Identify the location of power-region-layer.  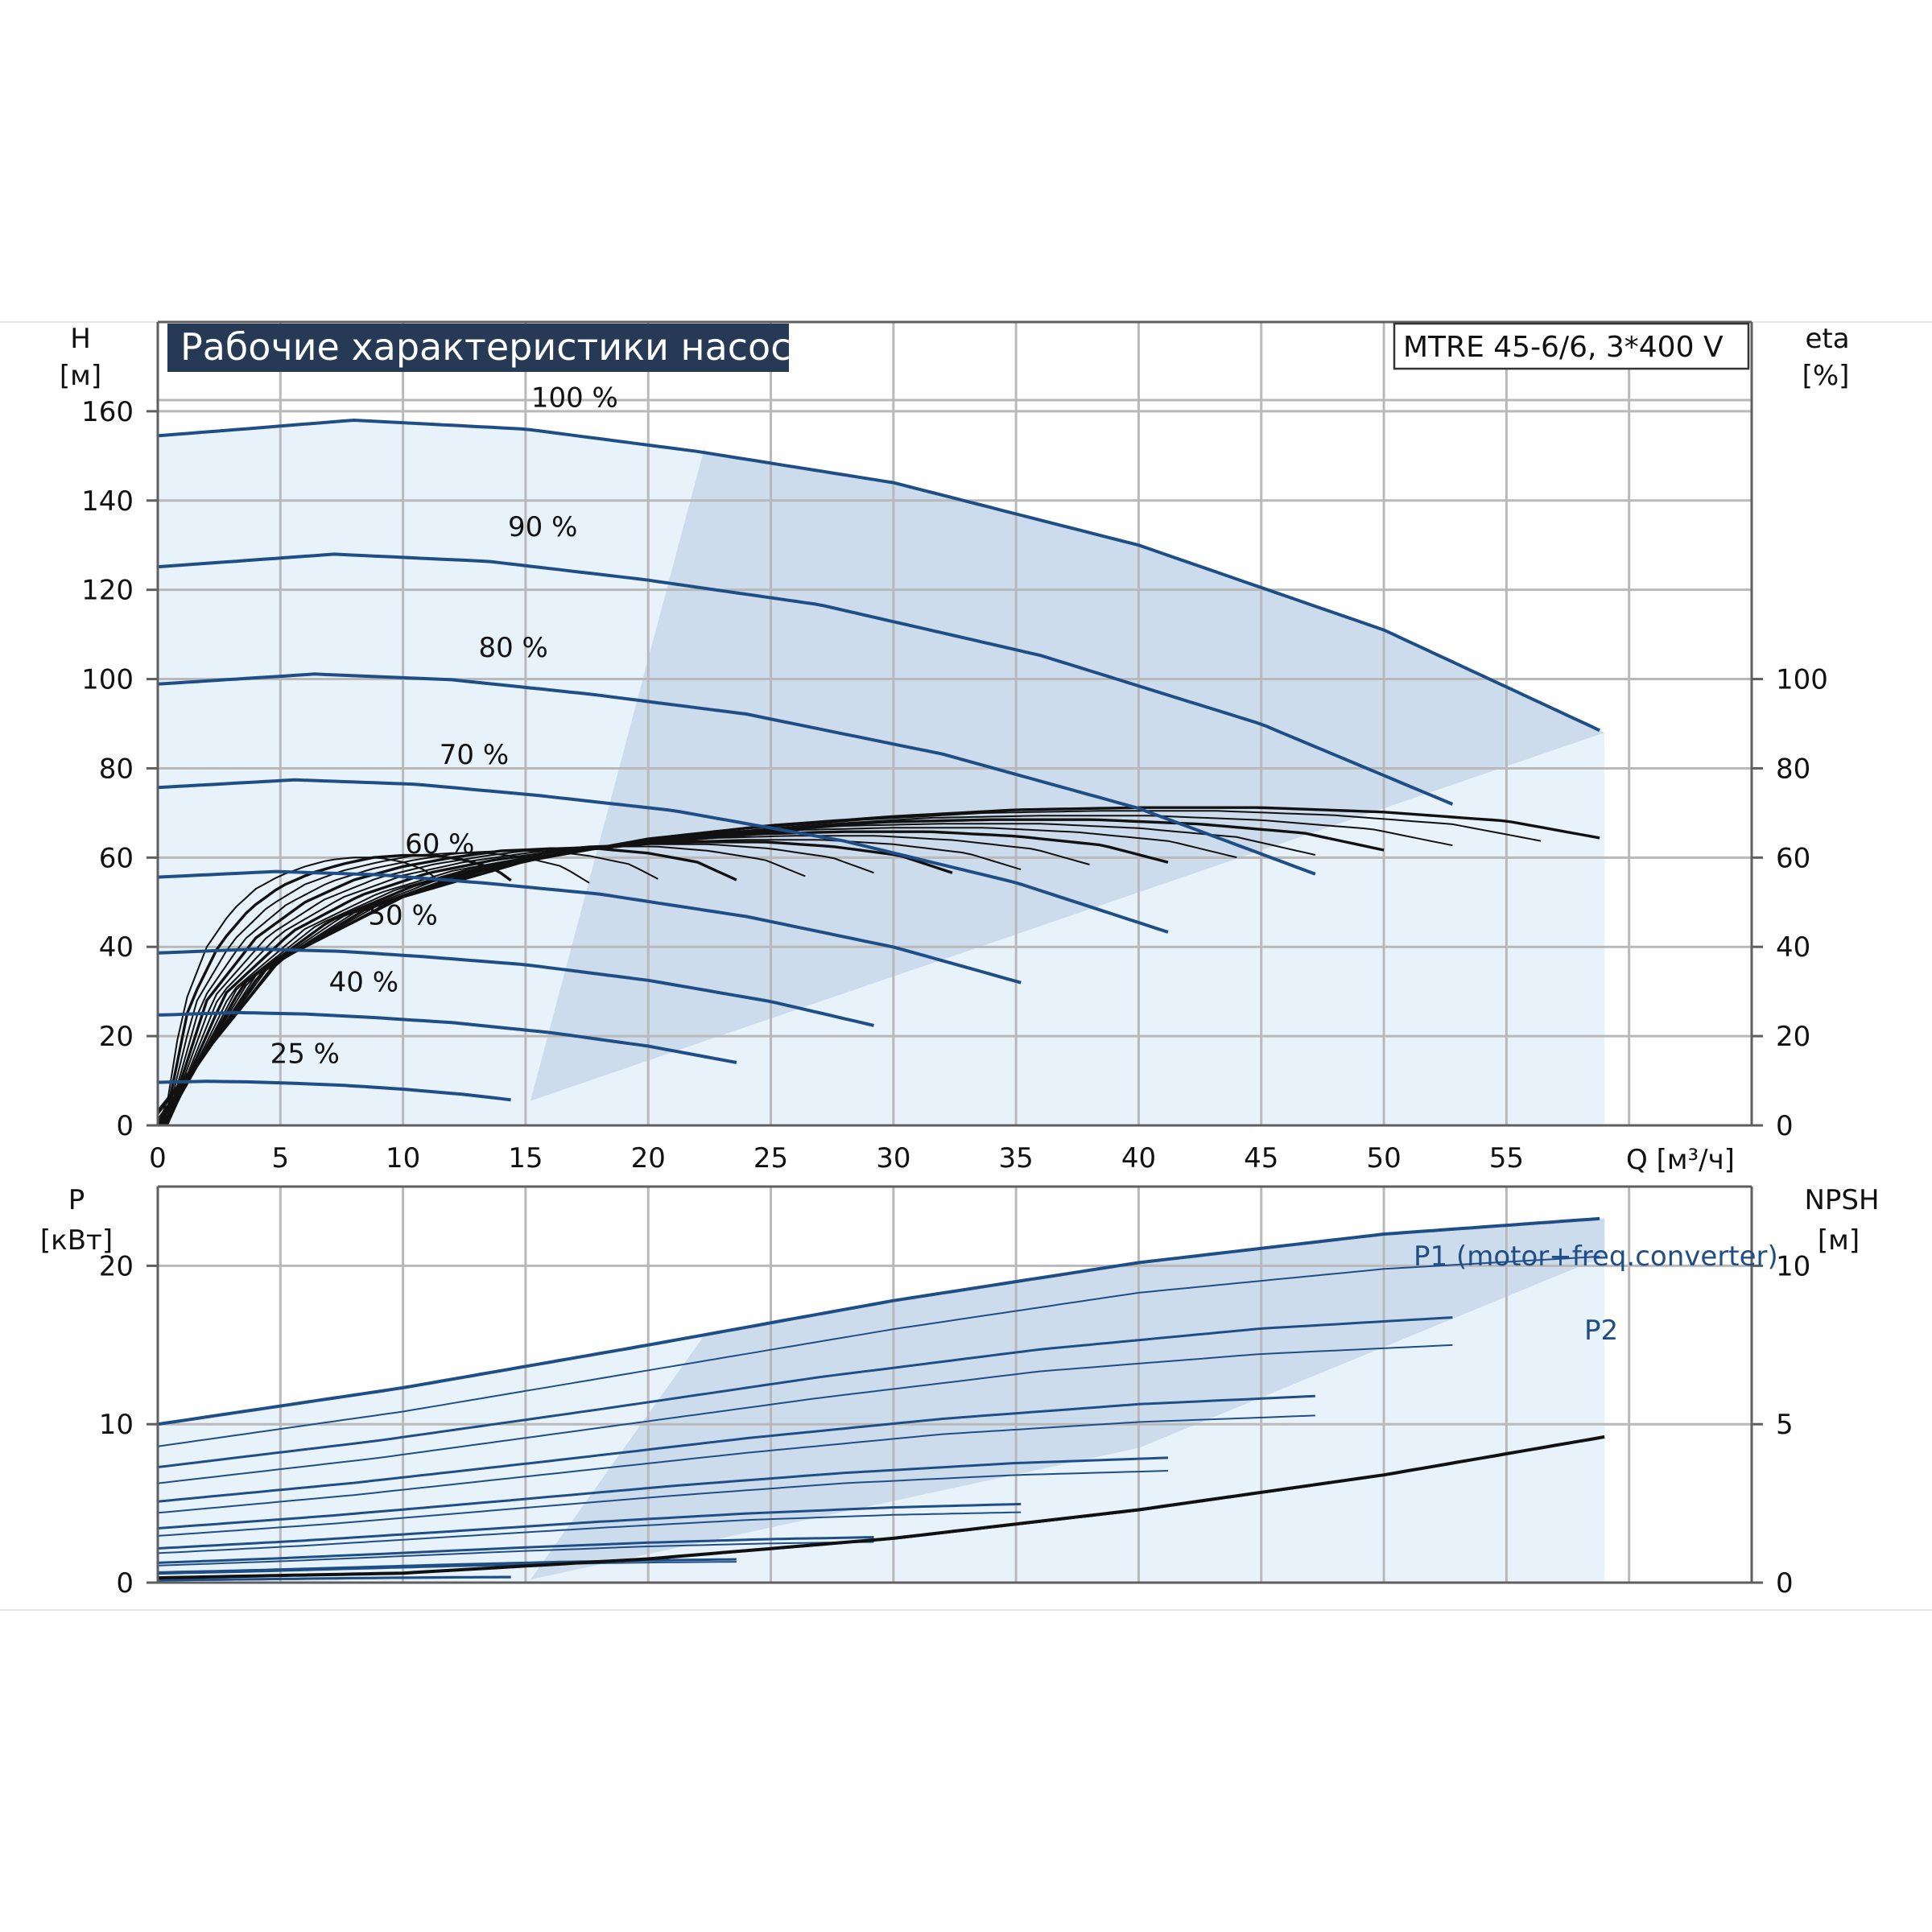
(882, 1400).